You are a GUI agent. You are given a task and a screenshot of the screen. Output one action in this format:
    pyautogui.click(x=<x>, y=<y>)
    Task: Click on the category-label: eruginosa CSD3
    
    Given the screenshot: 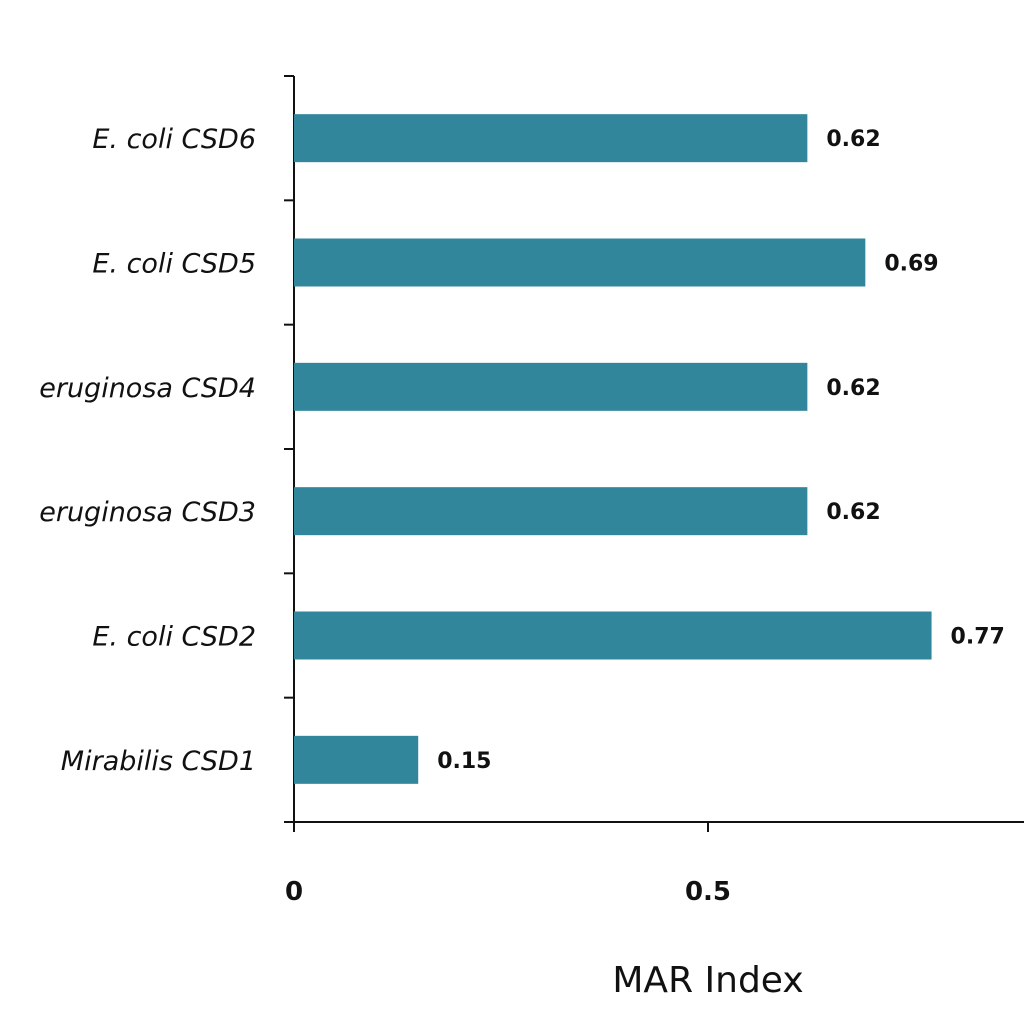 What is the action you would take?
    pyautogui.click(x=147, y=512)
    